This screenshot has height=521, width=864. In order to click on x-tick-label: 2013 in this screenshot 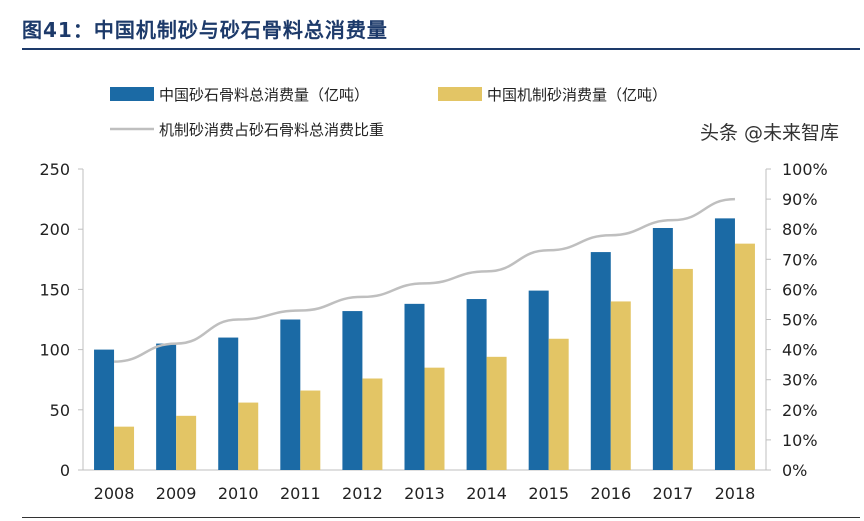, I will do `click(424, 493)`.